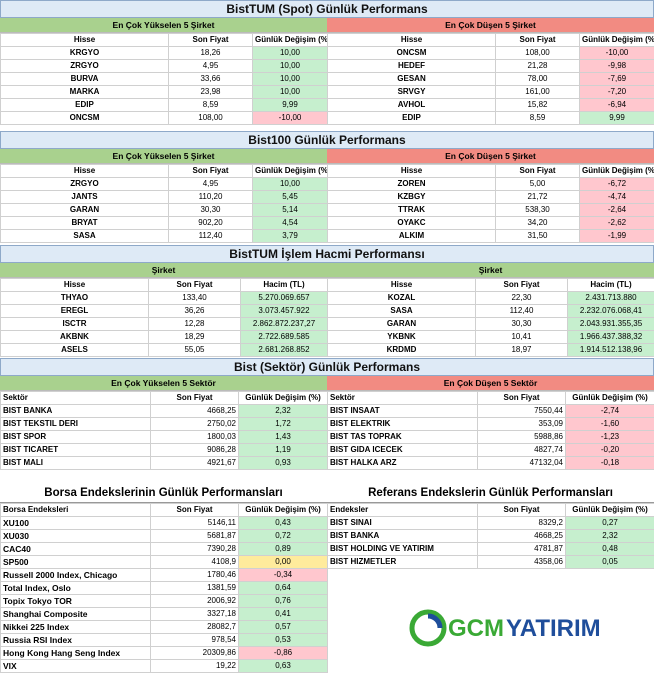 The height and width of the screenshot is (684, 654). Describe the element at coordinates (411, 184) in the screenshot. I see `row-label: ZOREN` at that location.